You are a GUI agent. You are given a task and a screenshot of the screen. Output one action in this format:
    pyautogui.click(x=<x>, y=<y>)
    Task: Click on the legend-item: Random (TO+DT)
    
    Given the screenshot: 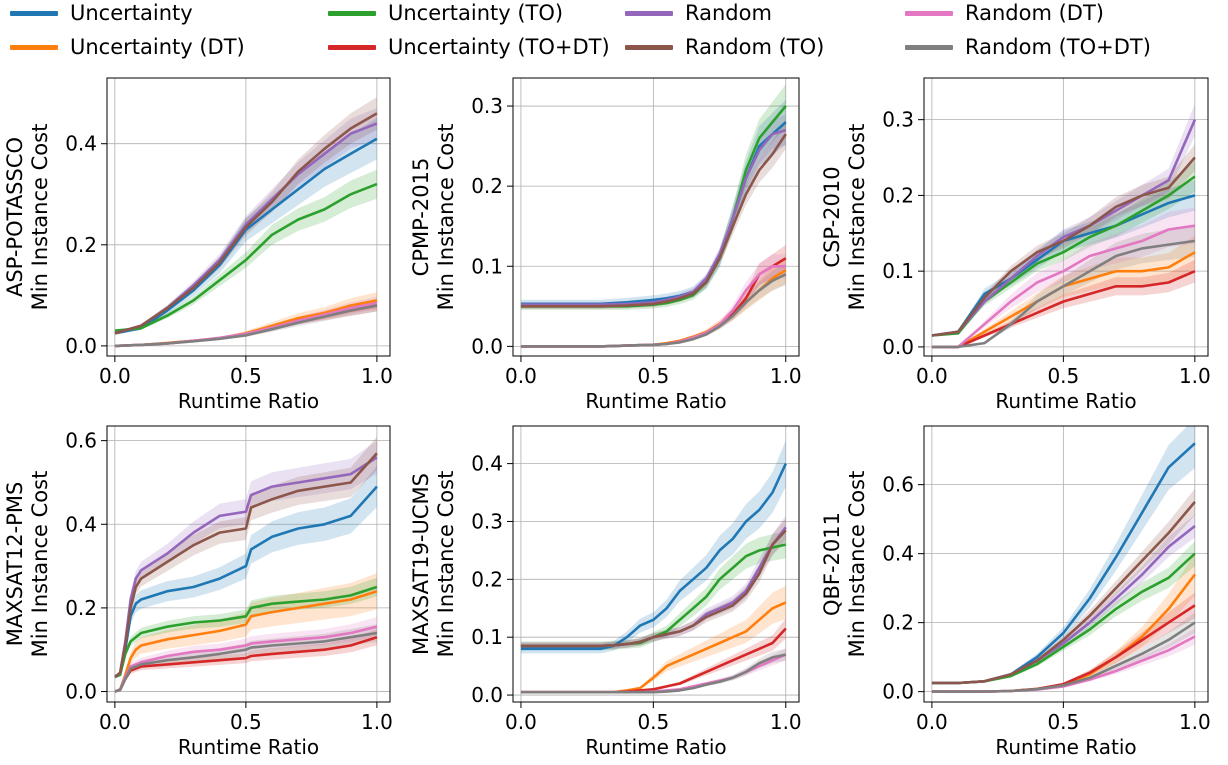 What is the action you would take?
    pyautogui.click(x=1028, y=47)
    